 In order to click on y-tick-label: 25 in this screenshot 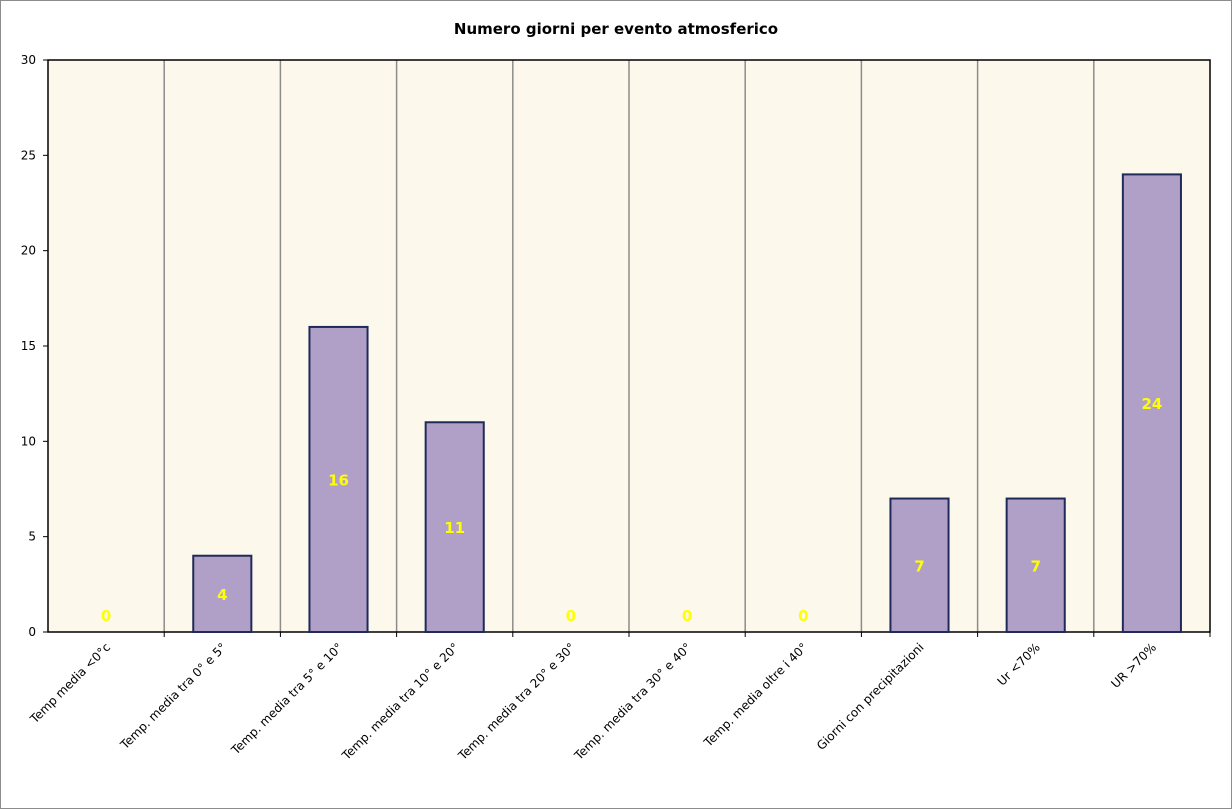, I will do `click(28, 155)`.